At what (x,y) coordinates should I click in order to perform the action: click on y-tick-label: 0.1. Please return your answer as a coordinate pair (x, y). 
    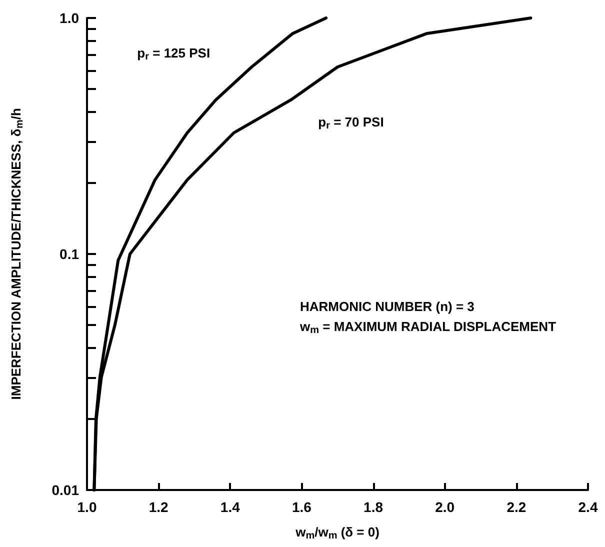
    Looking at the image, I should click on (70, 254).